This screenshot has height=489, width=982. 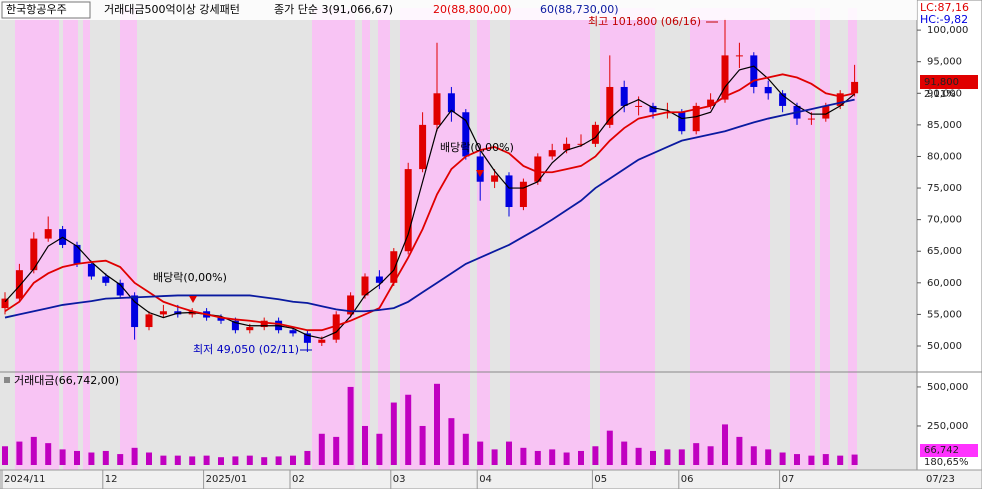 I want to click on x-tick-label: 2025/01, so click(x=227, y=479).